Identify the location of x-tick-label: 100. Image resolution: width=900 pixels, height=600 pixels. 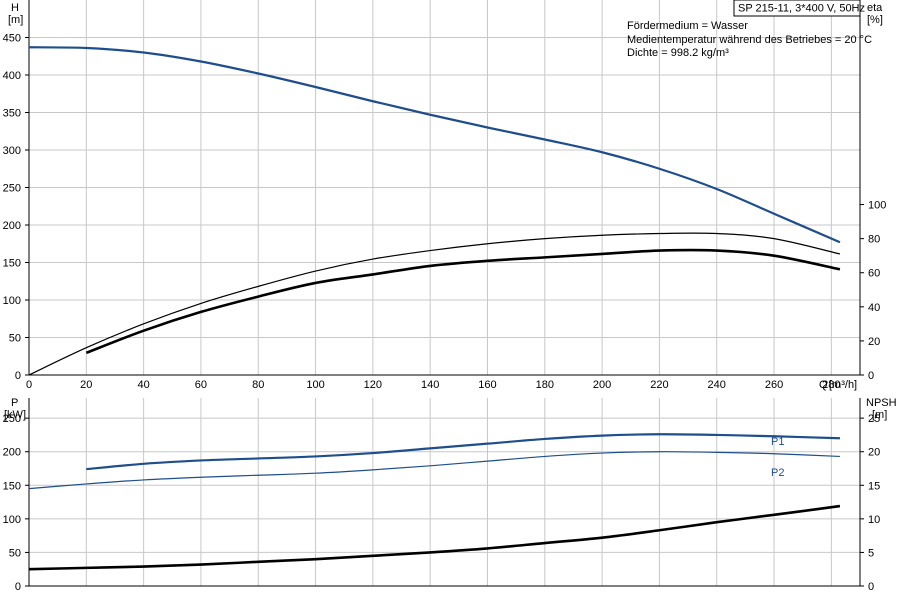
(315, 385).